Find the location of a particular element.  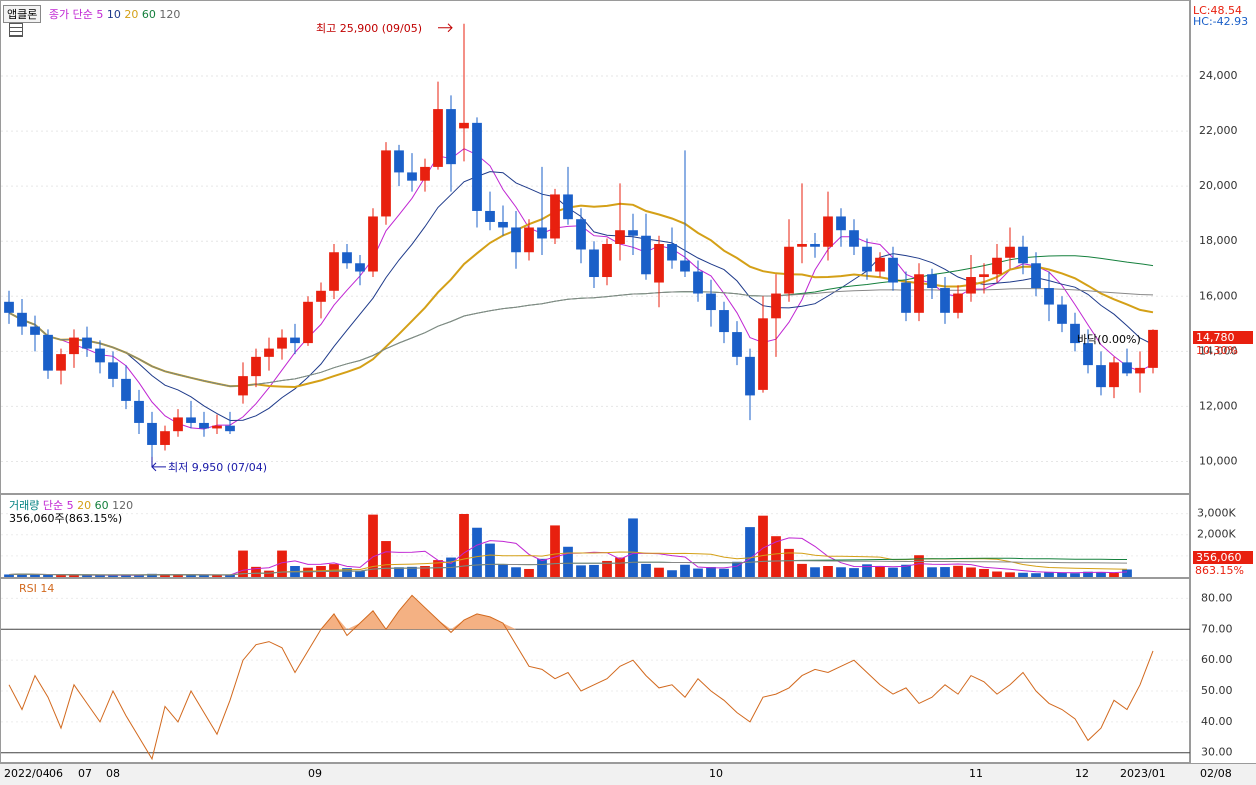

volume-current: 356,060주(863.15%) is located at coordinates (66, 518).